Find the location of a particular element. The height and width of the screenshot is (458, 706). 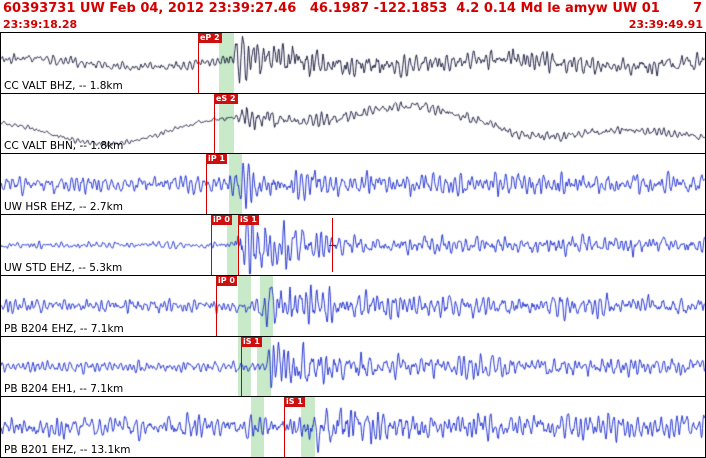

trace-panel-2: CC VALT BHN, -- 1.8km eS 2 is located at coordinates (353, 124).